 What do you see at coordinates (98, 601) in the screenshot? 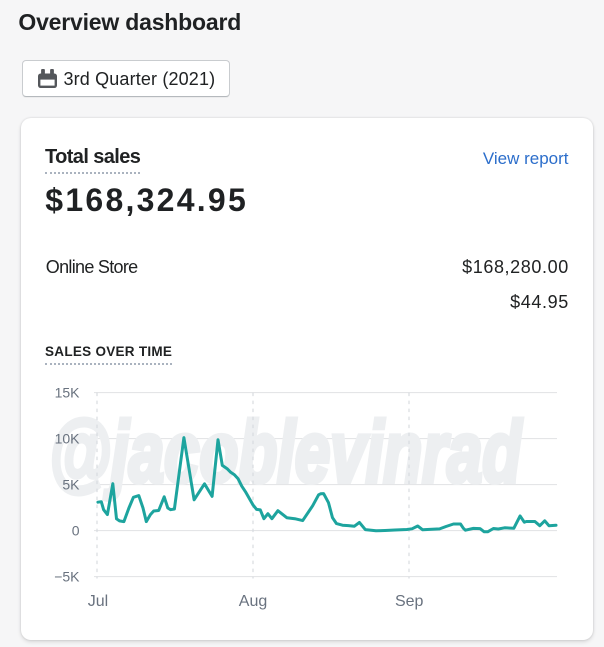
I see `svg-text: Jul` at bounding box center [98, 601].